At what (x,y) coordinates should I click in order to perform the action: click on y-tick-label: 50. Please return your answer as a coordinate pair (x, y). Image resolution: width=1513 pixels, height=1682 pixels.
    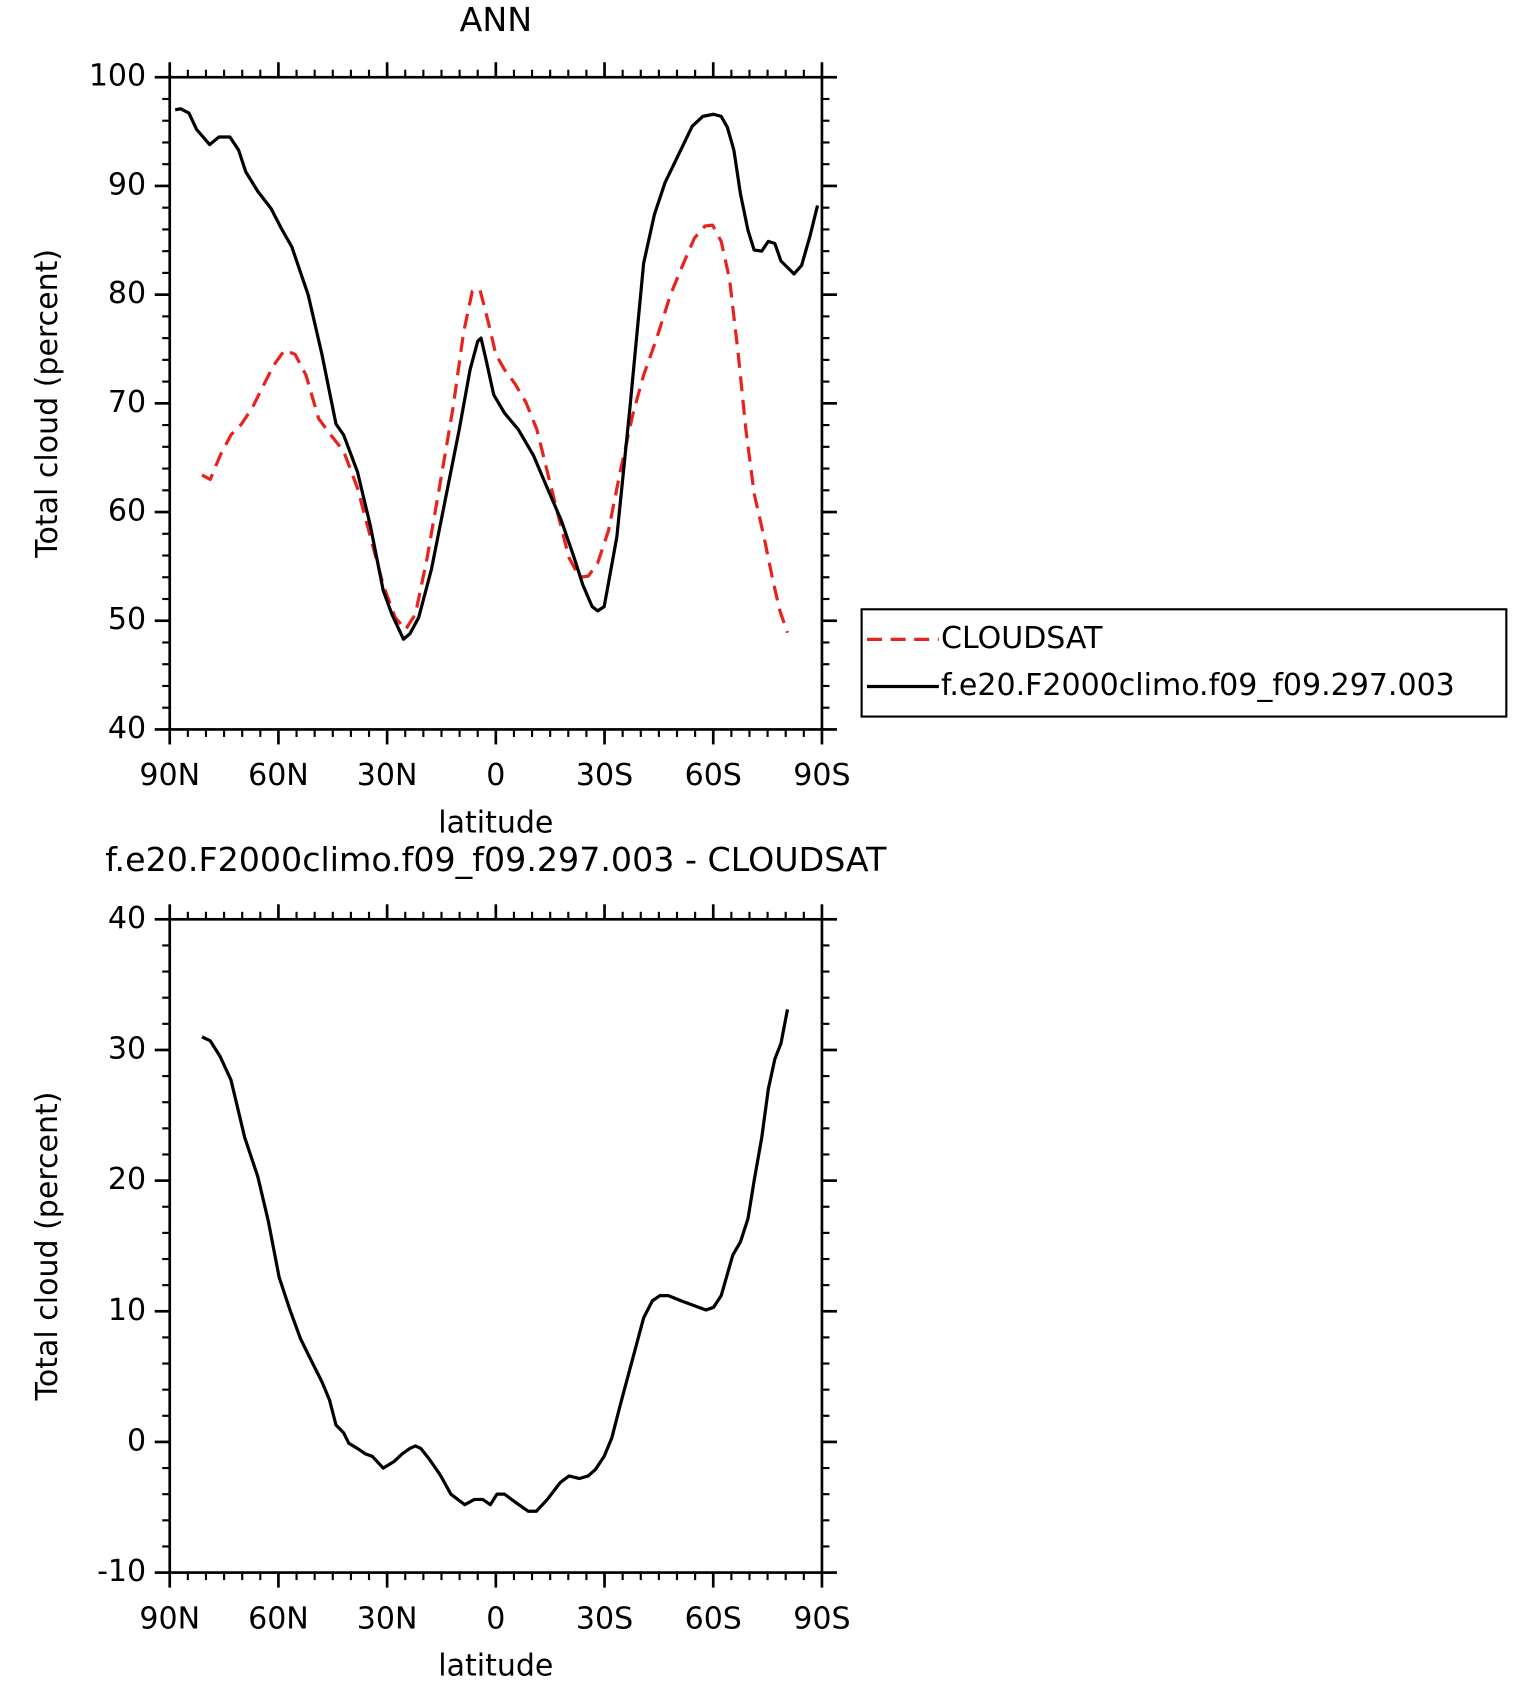
    Looking at the image, I should click on (127, 619).